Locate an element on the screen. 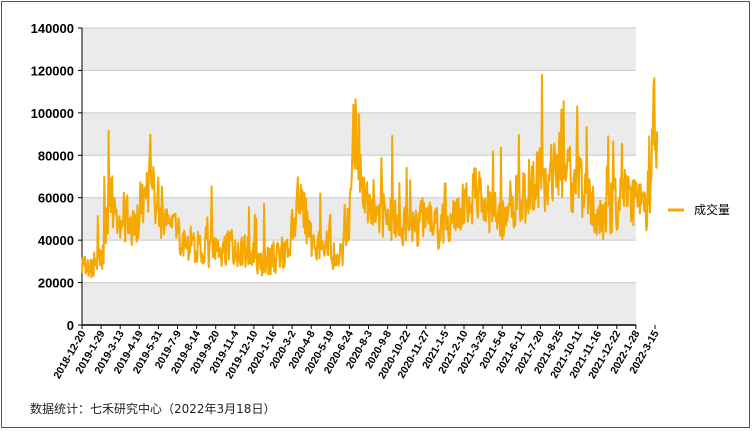 The width and height of the screenshot is (753, 431). y-tick-label: 140000 is located at coordinates (52, 28).